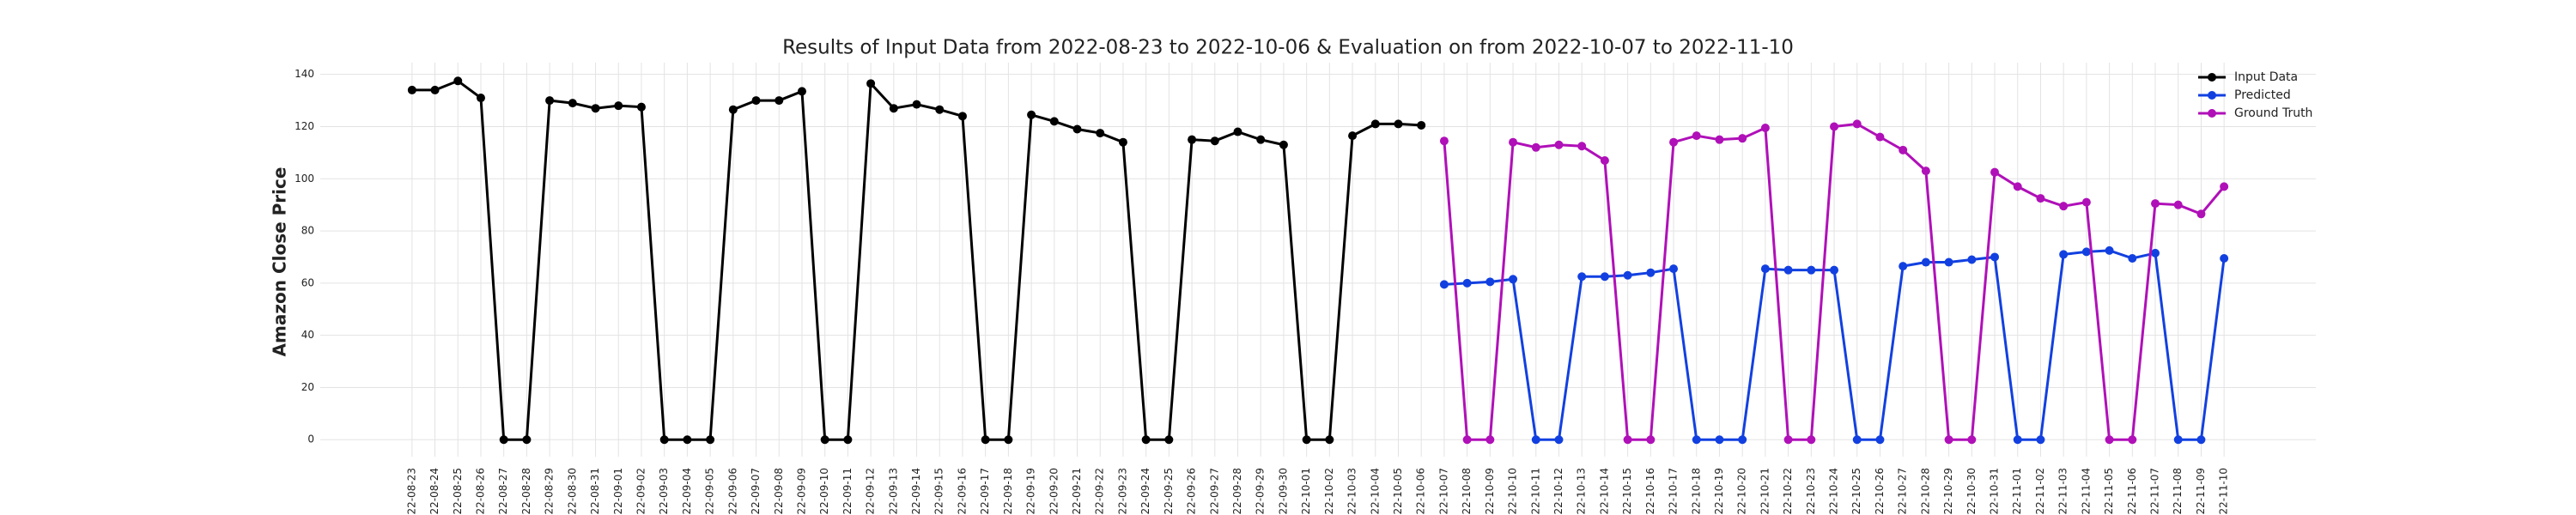 This screenshot has height=515, width=2576. Describe the element at coordinates (1948, 491) in the screenshot. I see `x-tick-label: 2022-10-29` at that location.